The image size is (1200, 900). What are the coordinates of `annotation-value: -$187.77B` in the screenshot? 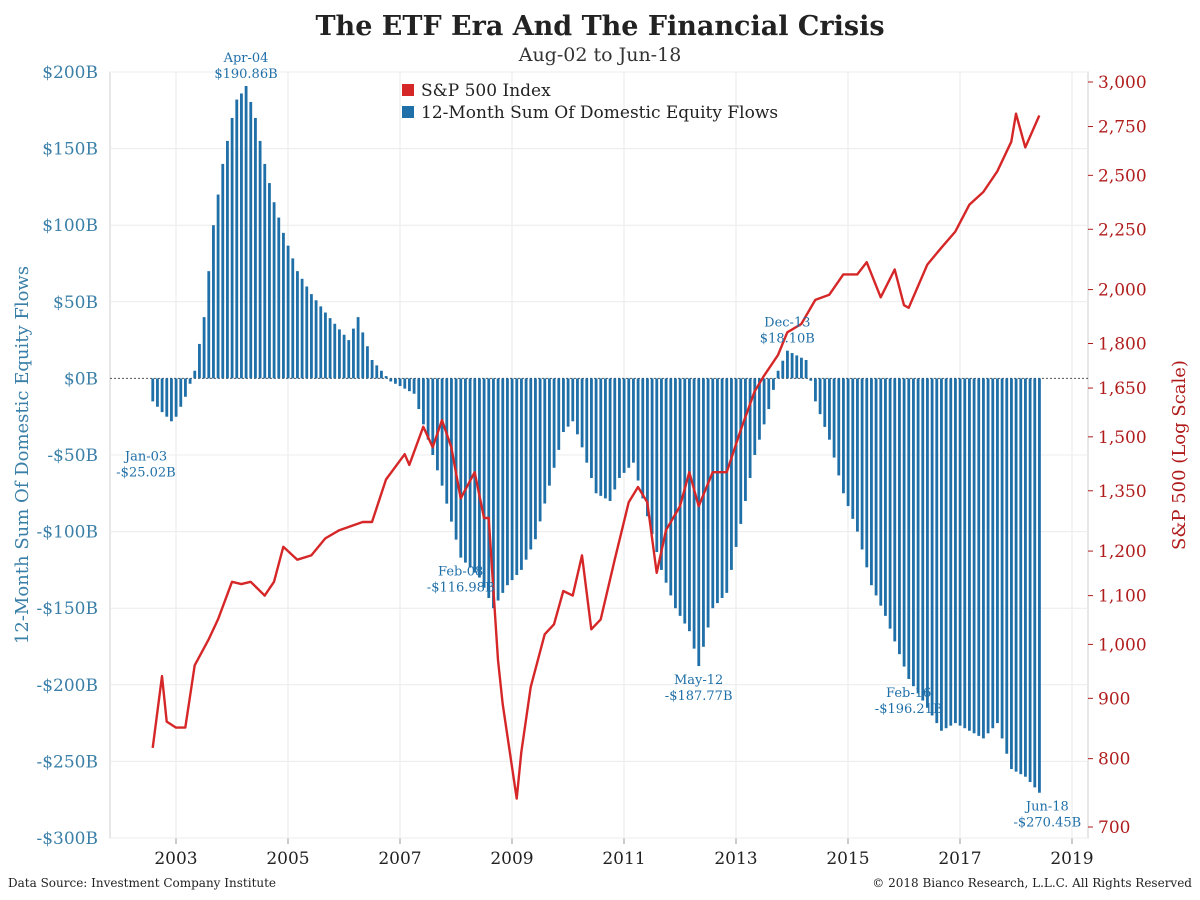 It's located at (699, 696).